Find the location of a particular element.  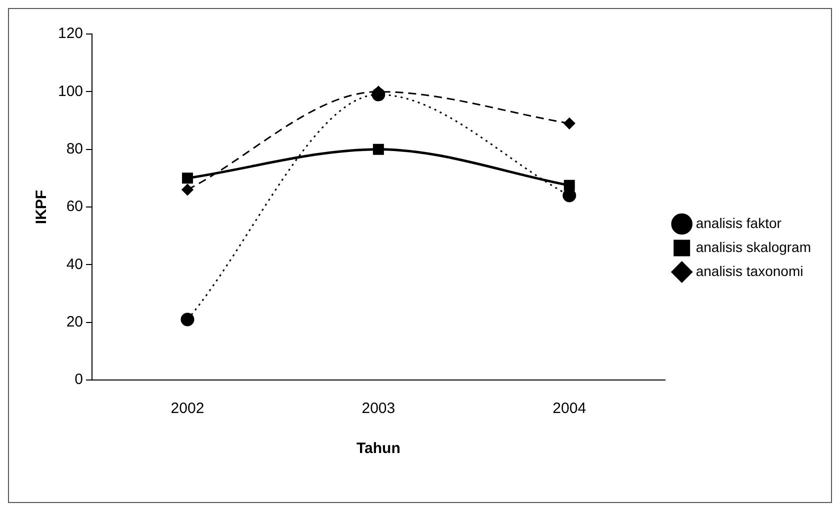

x-tick-label: 2003 is located at coordinates (379, 409).